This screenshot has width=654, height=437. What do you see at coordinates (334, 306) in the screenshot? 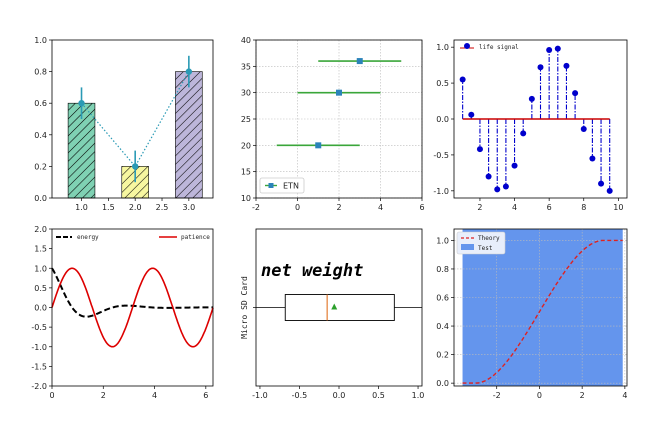
I see `mean-marker` at bounding box center [334, 306].